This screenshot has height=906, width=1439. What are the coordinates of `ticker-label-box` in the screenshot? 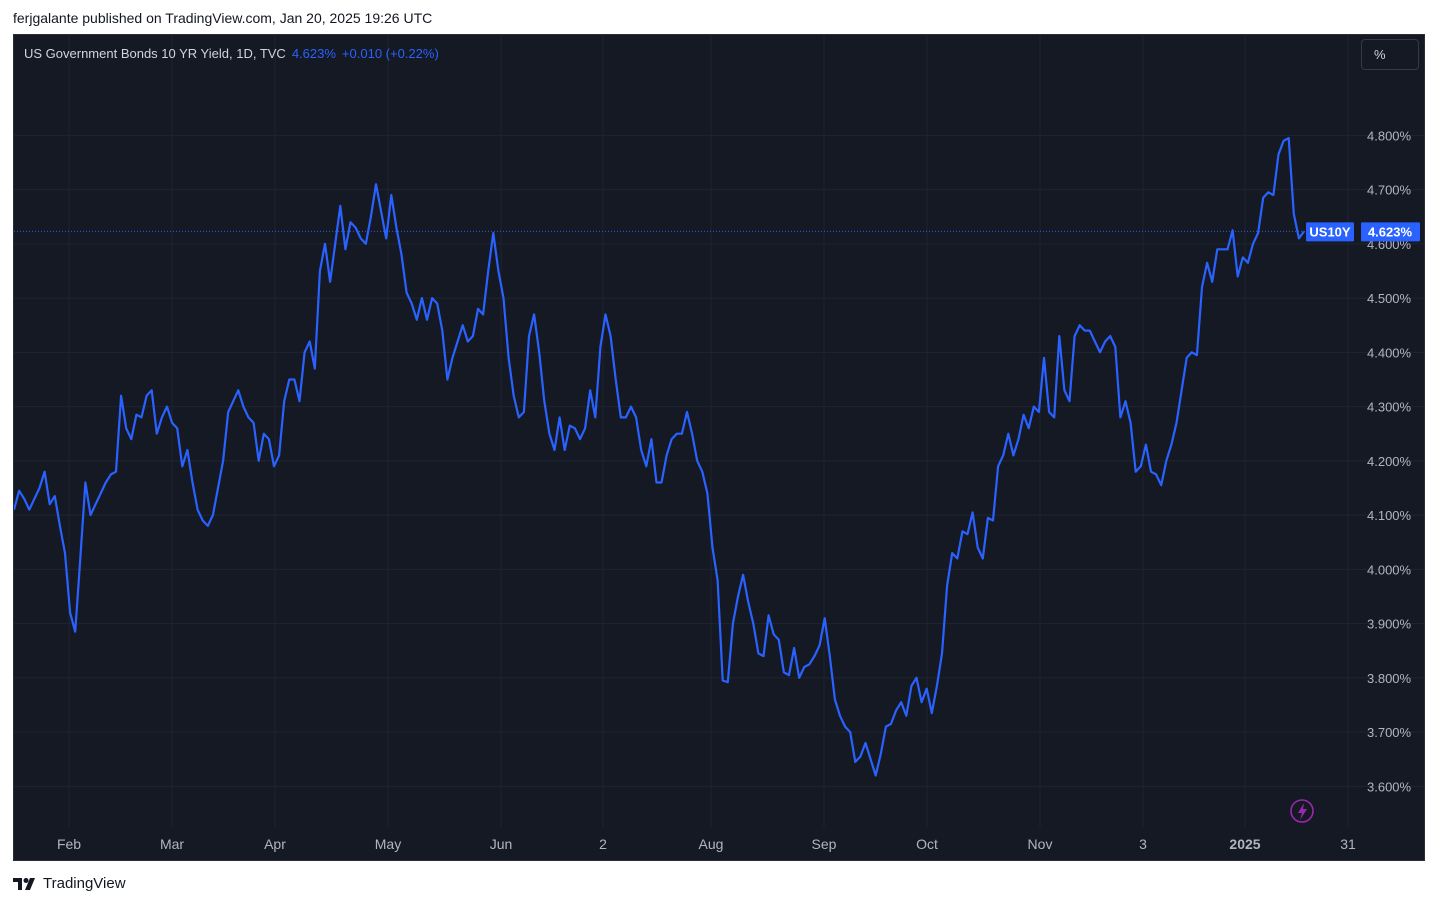 It's located at (1330, 232).